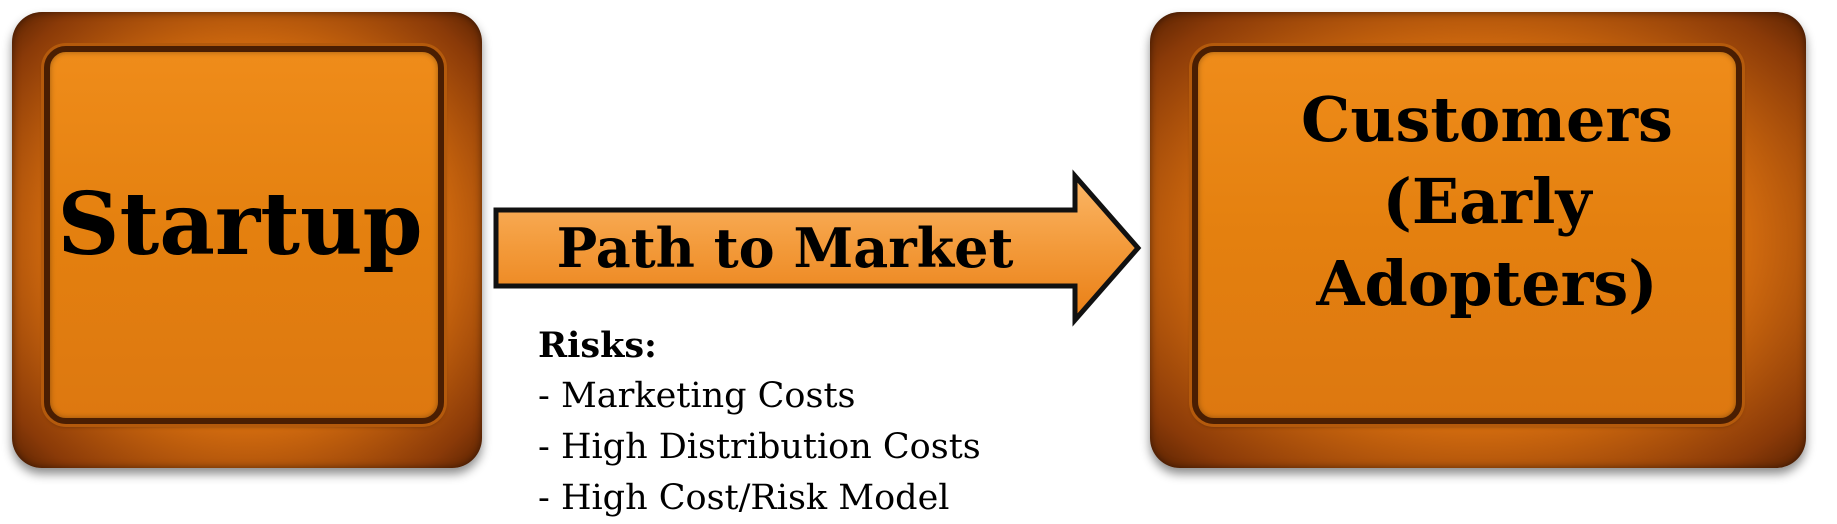  Describe the element at coordinates (1487, 119) in the screenshot. I see `customers-label-line1: Customers` at that location.